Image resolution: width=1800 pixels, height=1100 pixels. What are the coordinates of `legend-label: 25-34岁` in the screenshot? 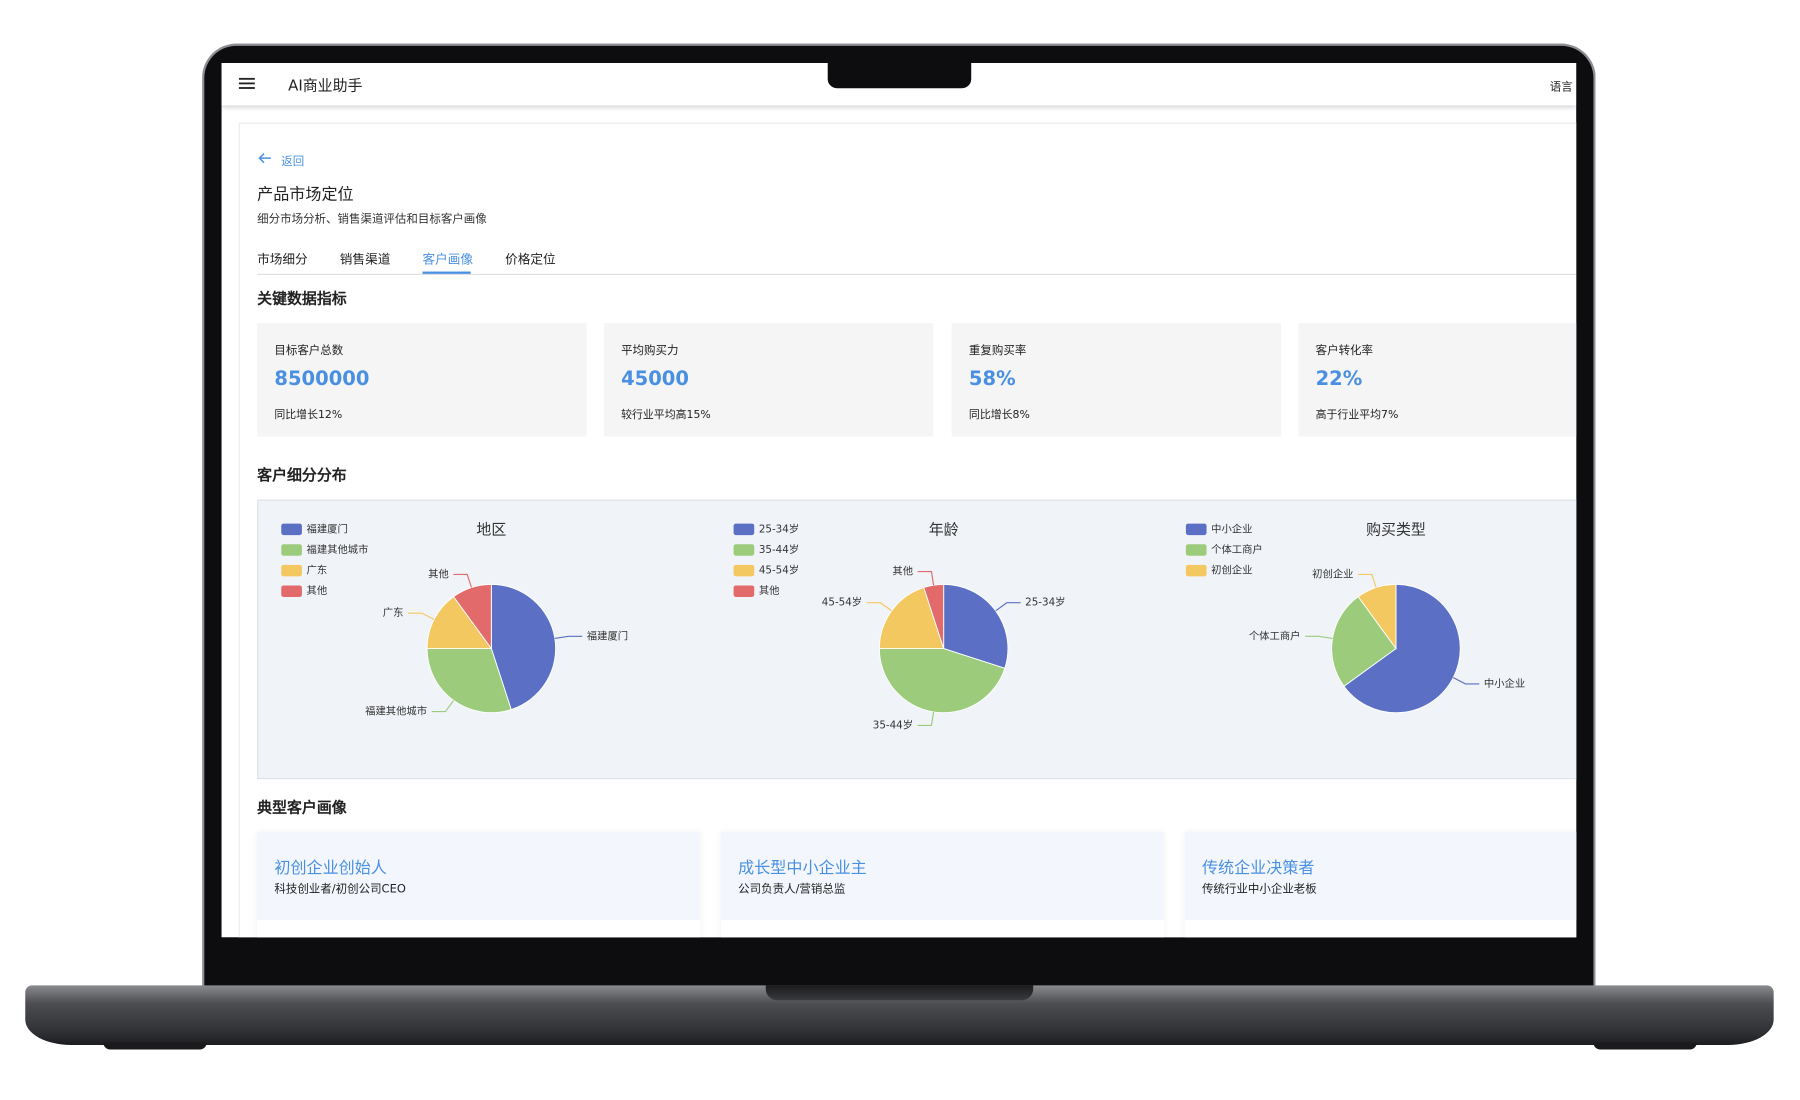 It's located at (779, 528).